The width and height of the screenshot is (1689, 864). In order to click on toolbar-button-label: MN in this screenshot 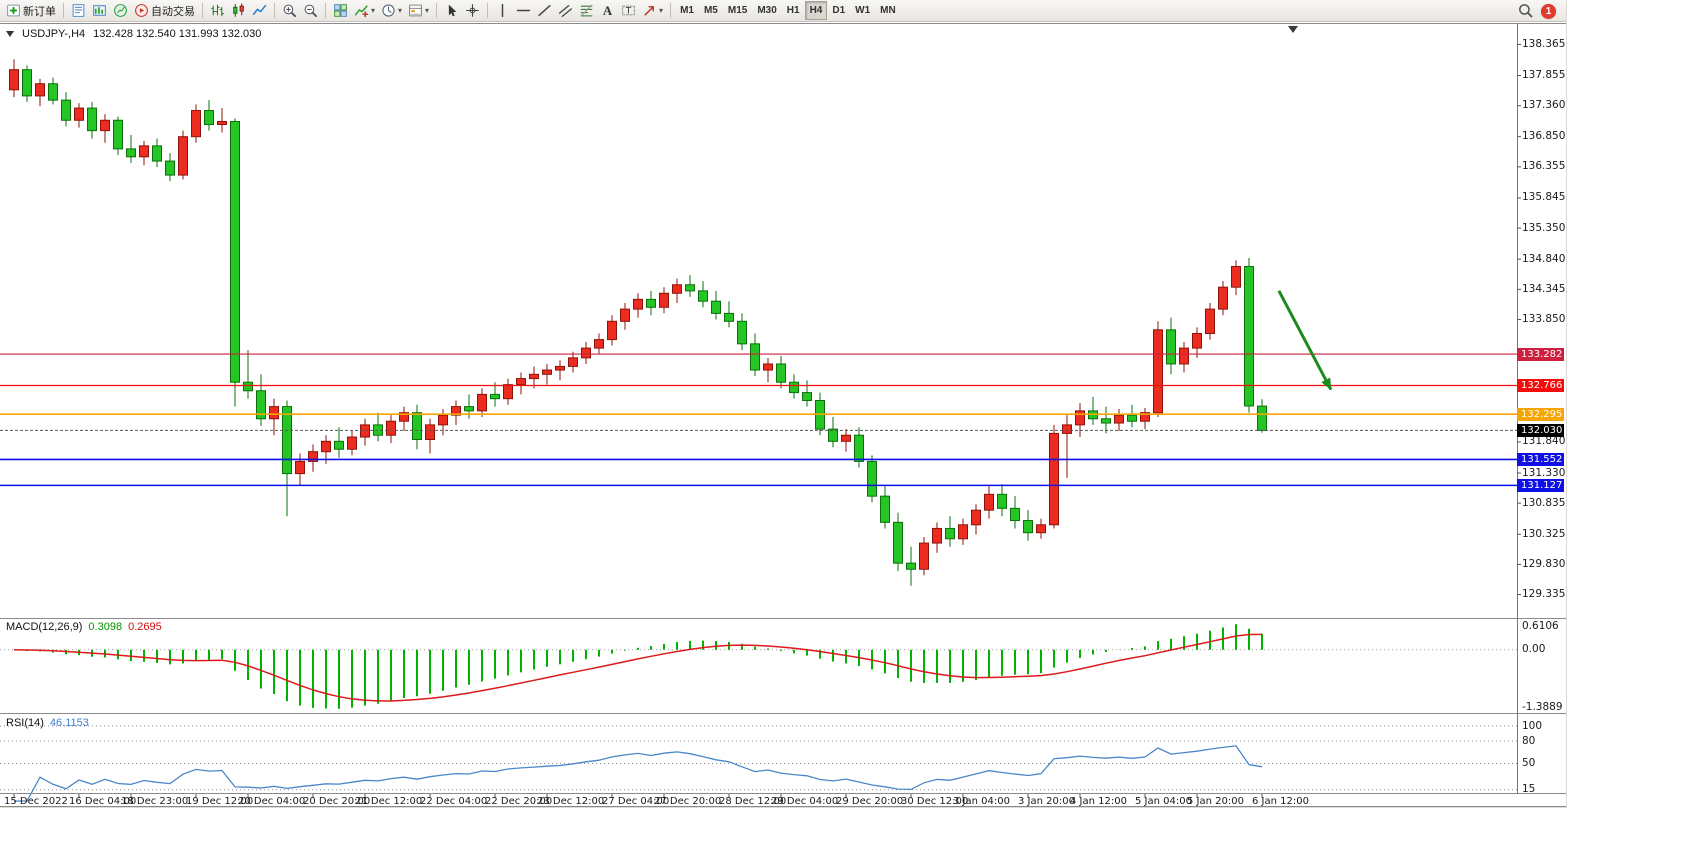, I will do `click(888, 10)`.